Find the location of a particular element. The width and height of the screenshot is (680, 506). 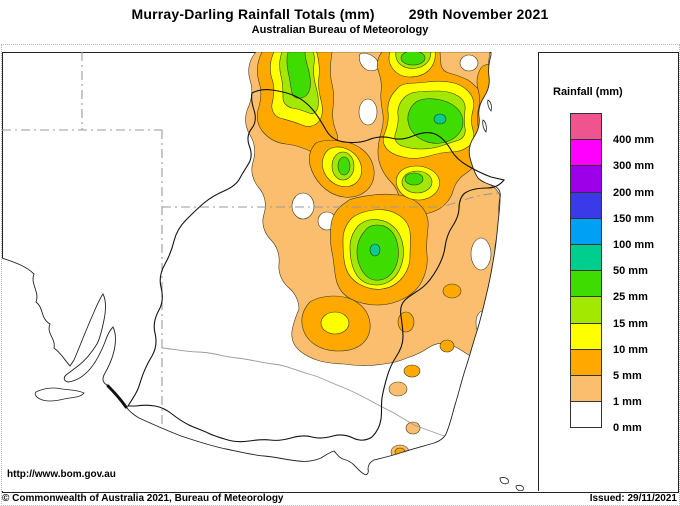

legend-label: 0 mm is located at coordinates (627, 428).